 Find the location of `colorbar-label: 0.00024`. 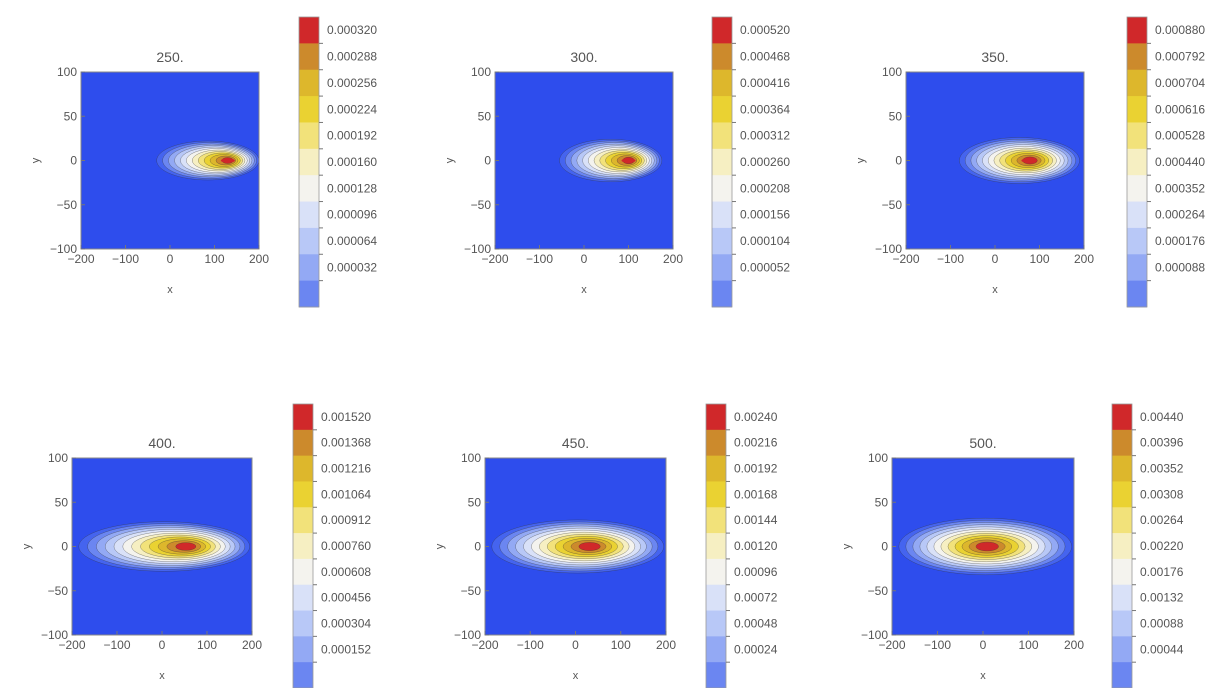

colorbar-label: 0.00024 is located at coordinates (756, 649).